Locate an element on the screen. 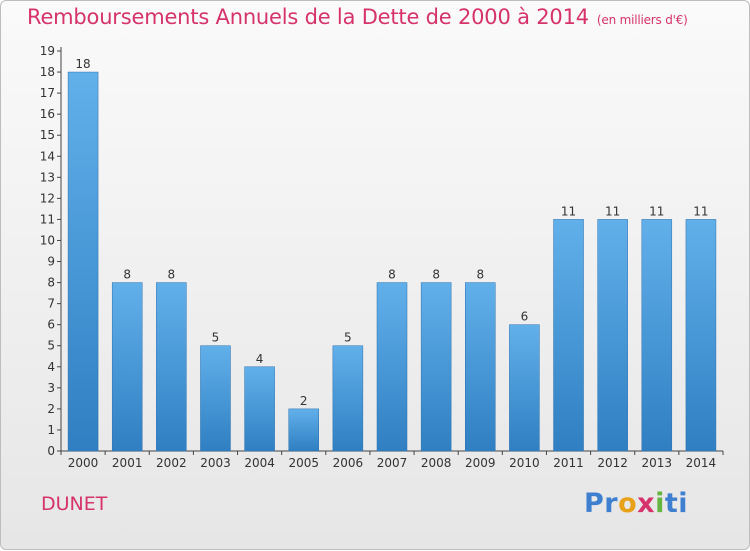 The height and width of the screenshot is (551, 750). y-tick-label: 2 is located at coordinates (51, 409).